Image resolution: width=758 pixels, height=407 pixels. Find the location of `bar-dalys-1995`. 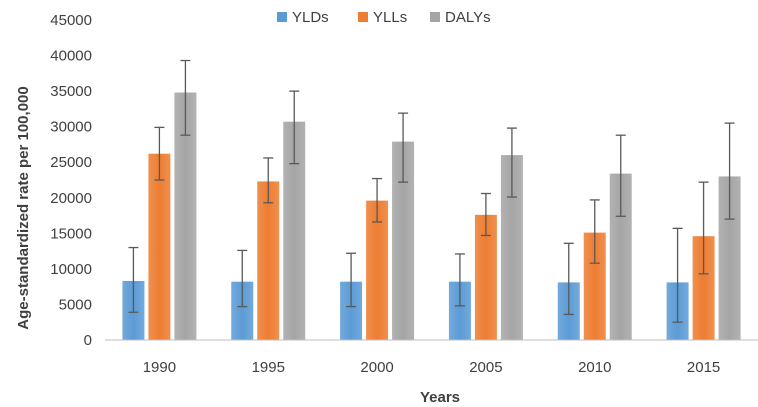

bar-dalys-1995 is located at coordinates (294, 230).